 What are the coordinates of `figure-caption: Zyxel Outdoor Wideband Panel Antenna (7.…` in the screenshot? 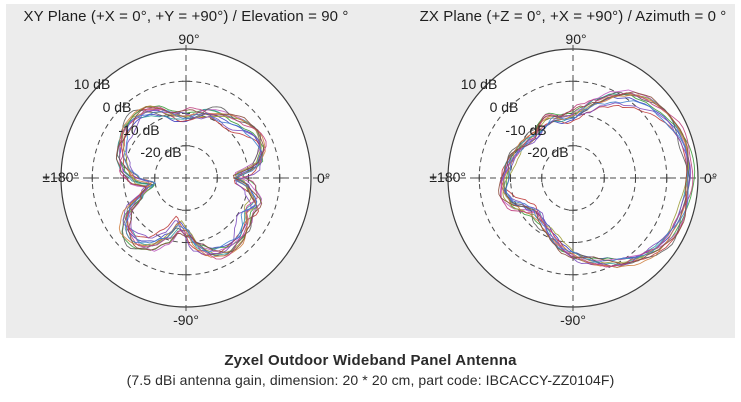 It's located at (370, 370).